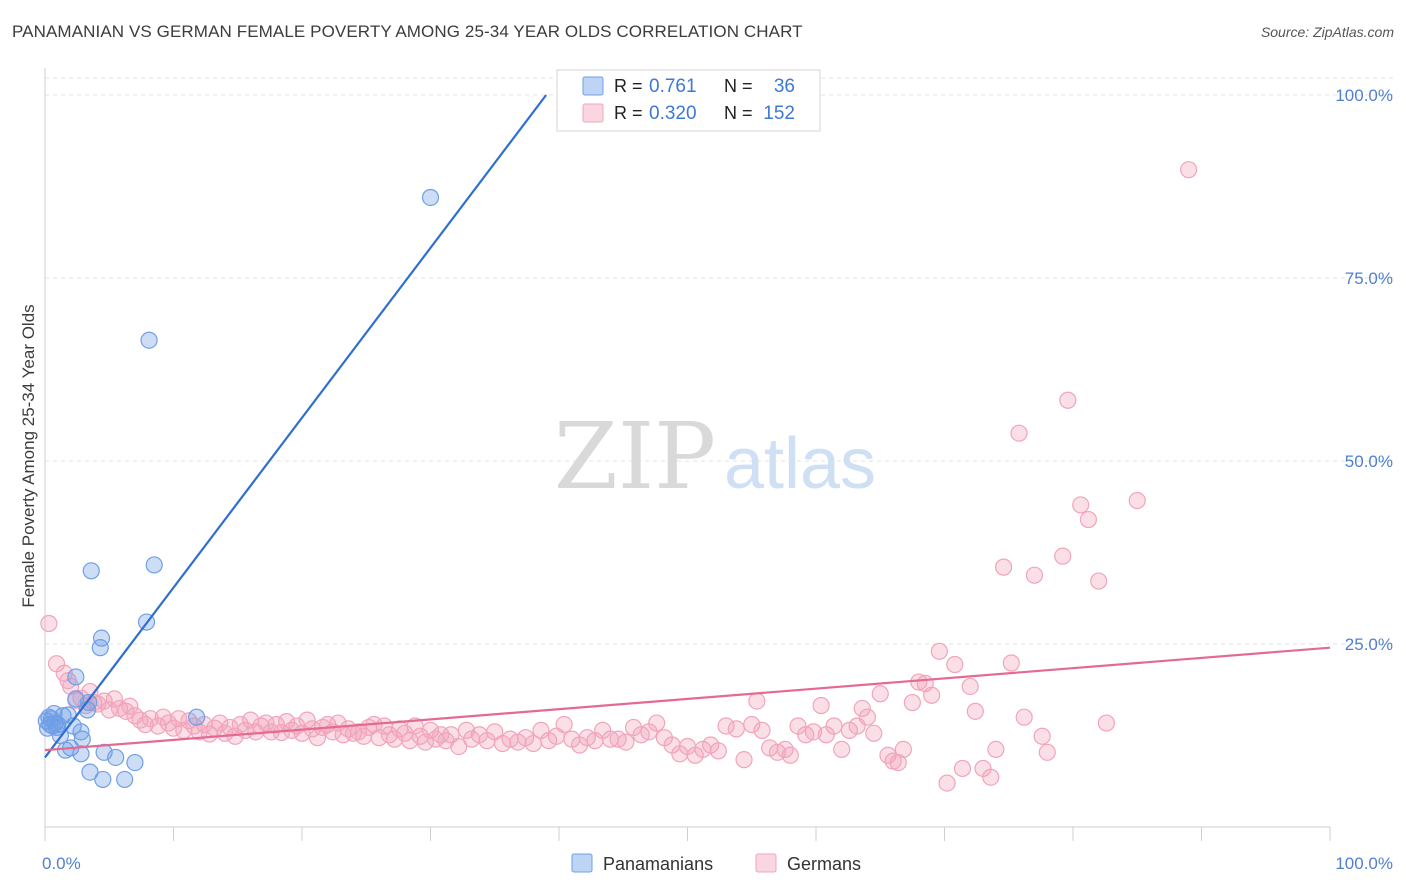  Describe the element at coordinates (1327, 32) in the screenshot. I see `source-label: Source: ZipAtlas.com` at that location.